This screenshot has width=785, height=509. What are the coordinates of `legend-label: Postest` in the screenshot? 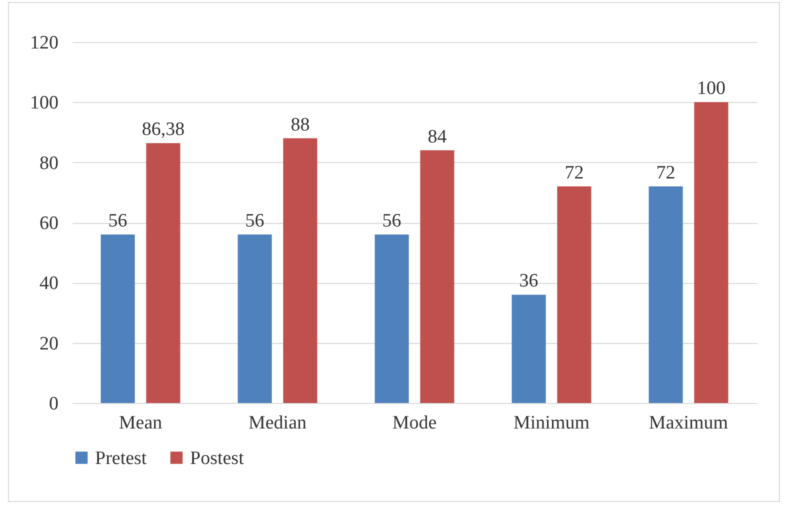 It's located at (217, 458).